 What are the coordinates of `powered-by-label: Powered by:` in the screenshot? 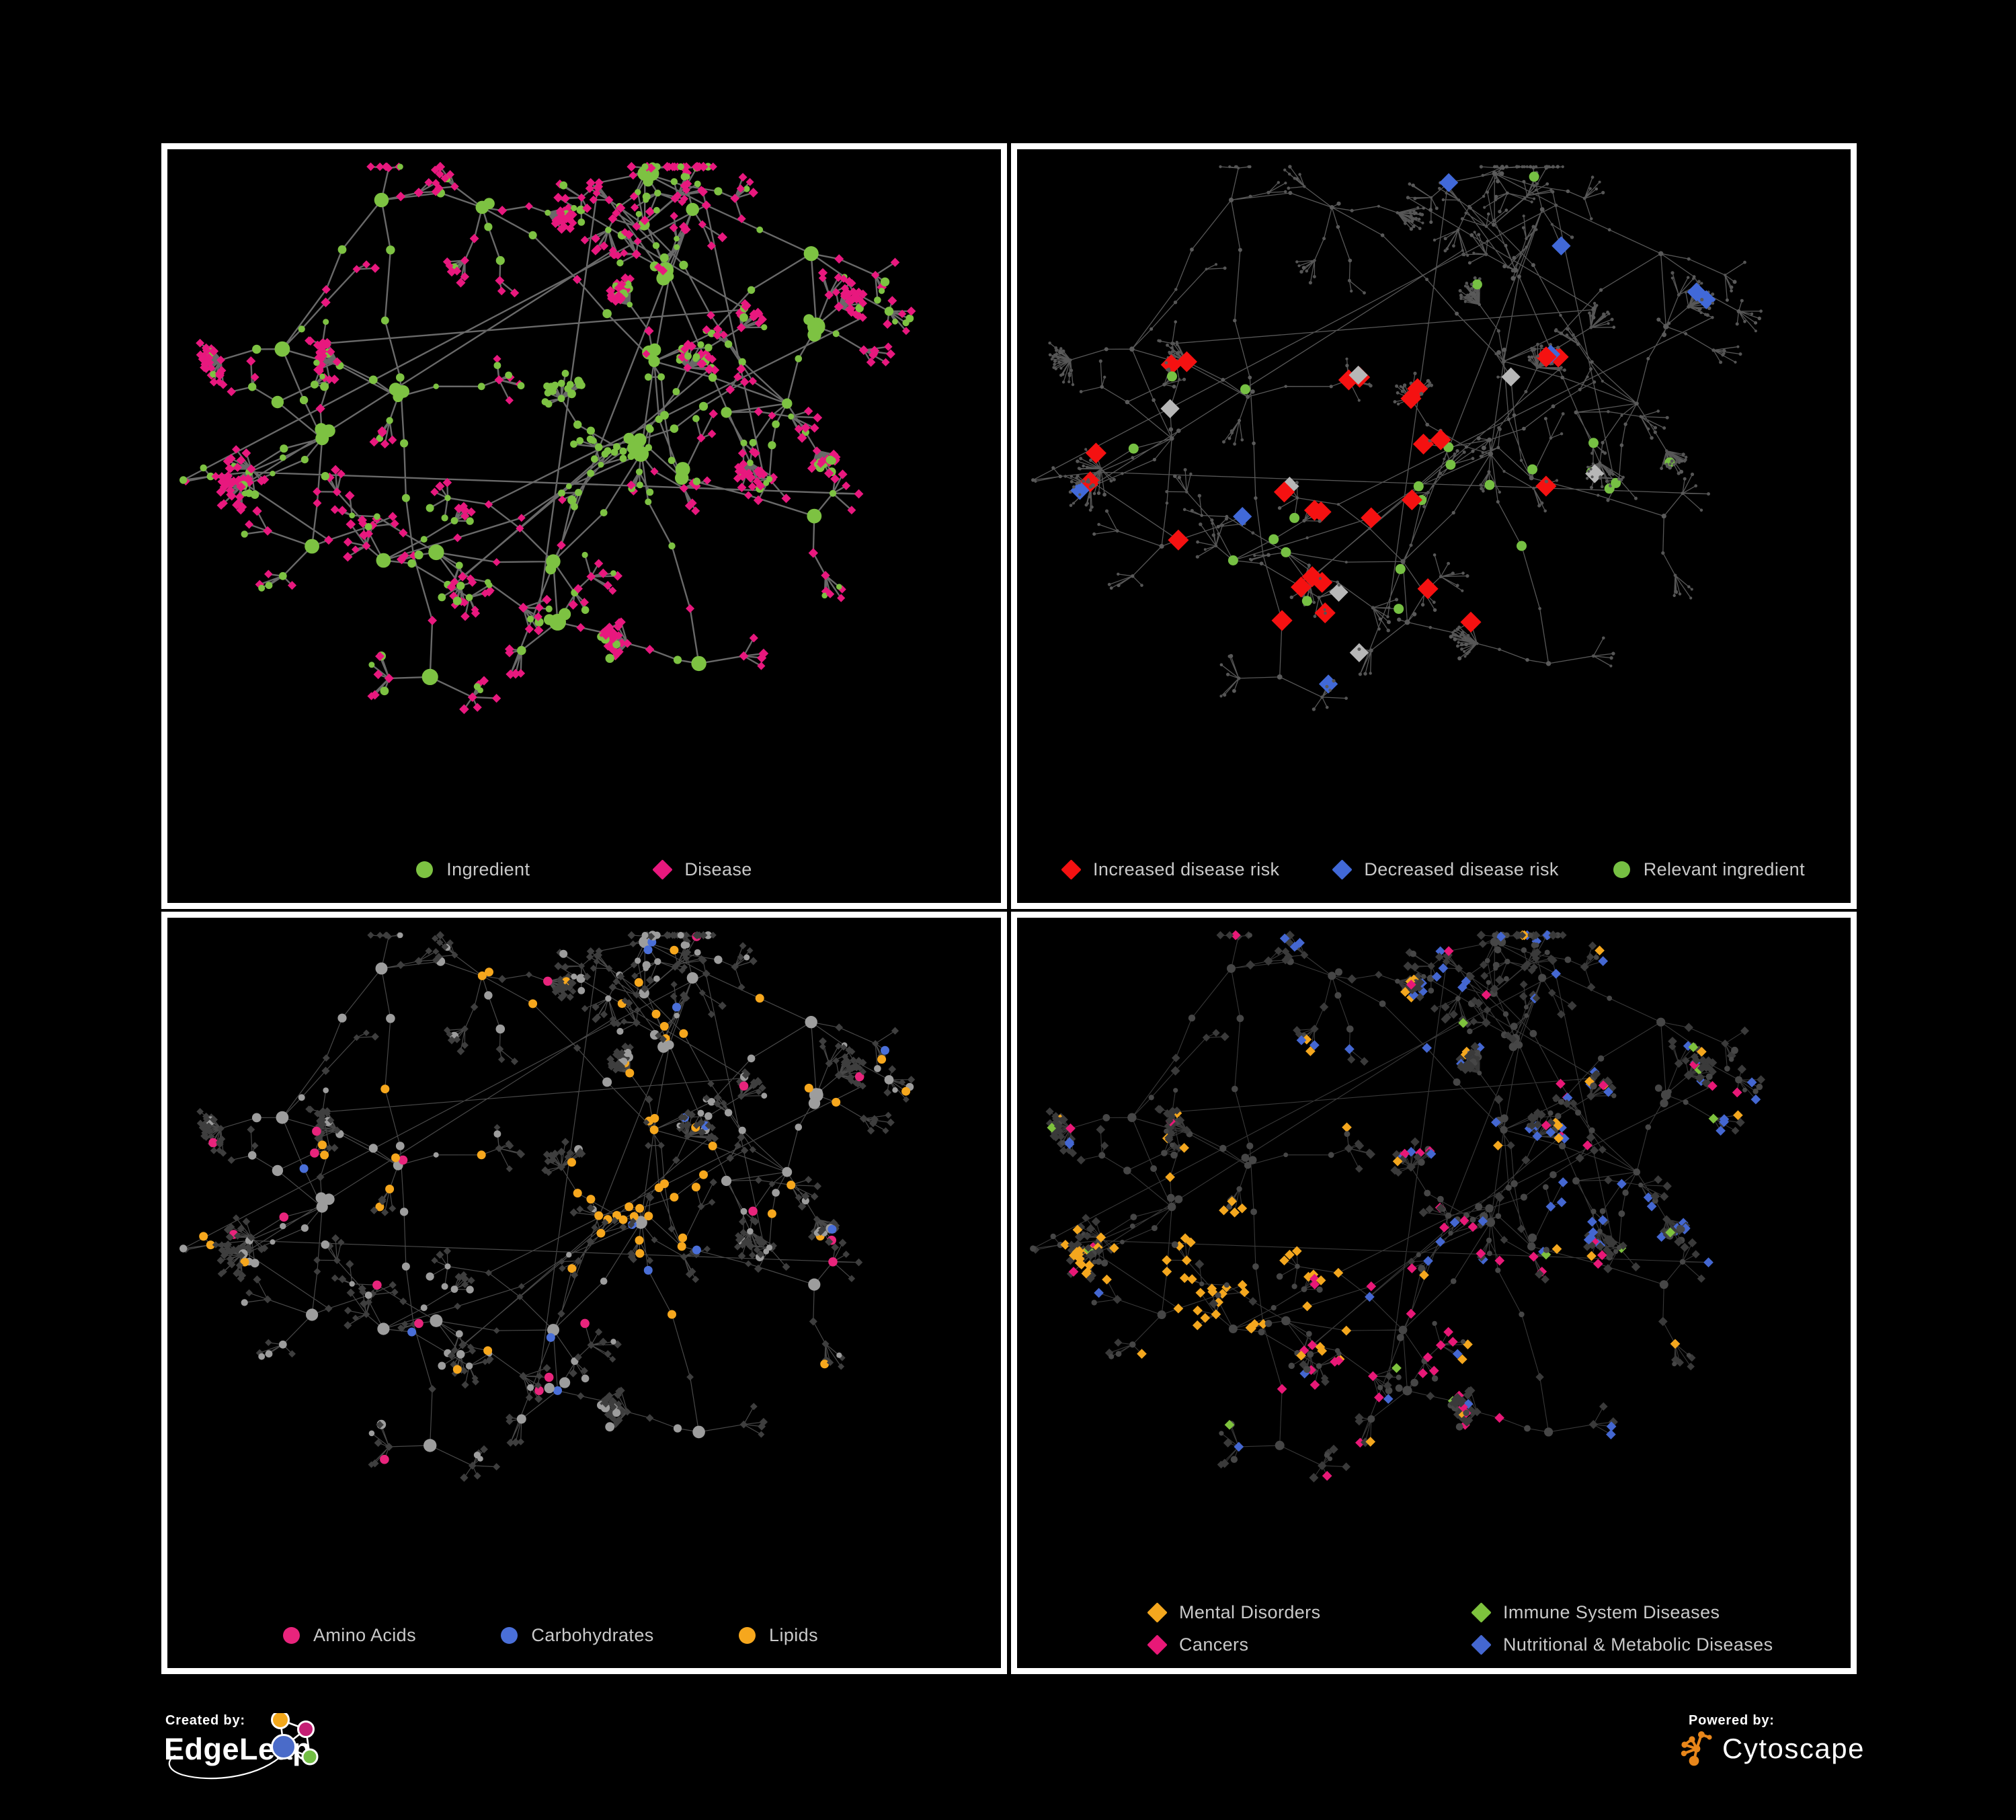 It's located at (1732, 1720).